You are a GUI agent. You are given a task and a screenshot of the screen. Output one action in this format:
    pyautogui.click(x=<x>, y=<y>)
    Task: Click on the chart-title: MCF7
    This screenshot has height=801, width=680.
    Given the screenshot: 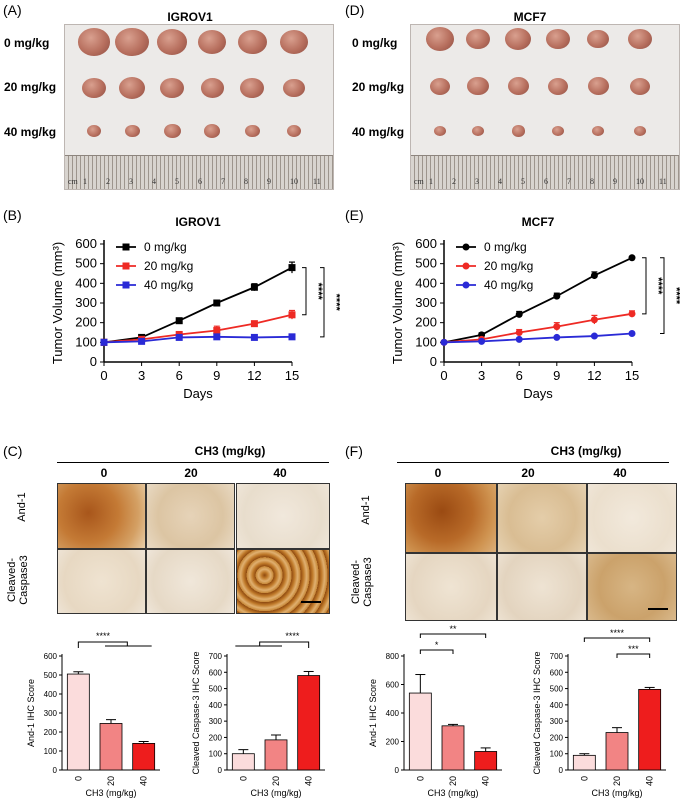 What is the action you would take?
    pyautogui.click(x=538, y=222)
    